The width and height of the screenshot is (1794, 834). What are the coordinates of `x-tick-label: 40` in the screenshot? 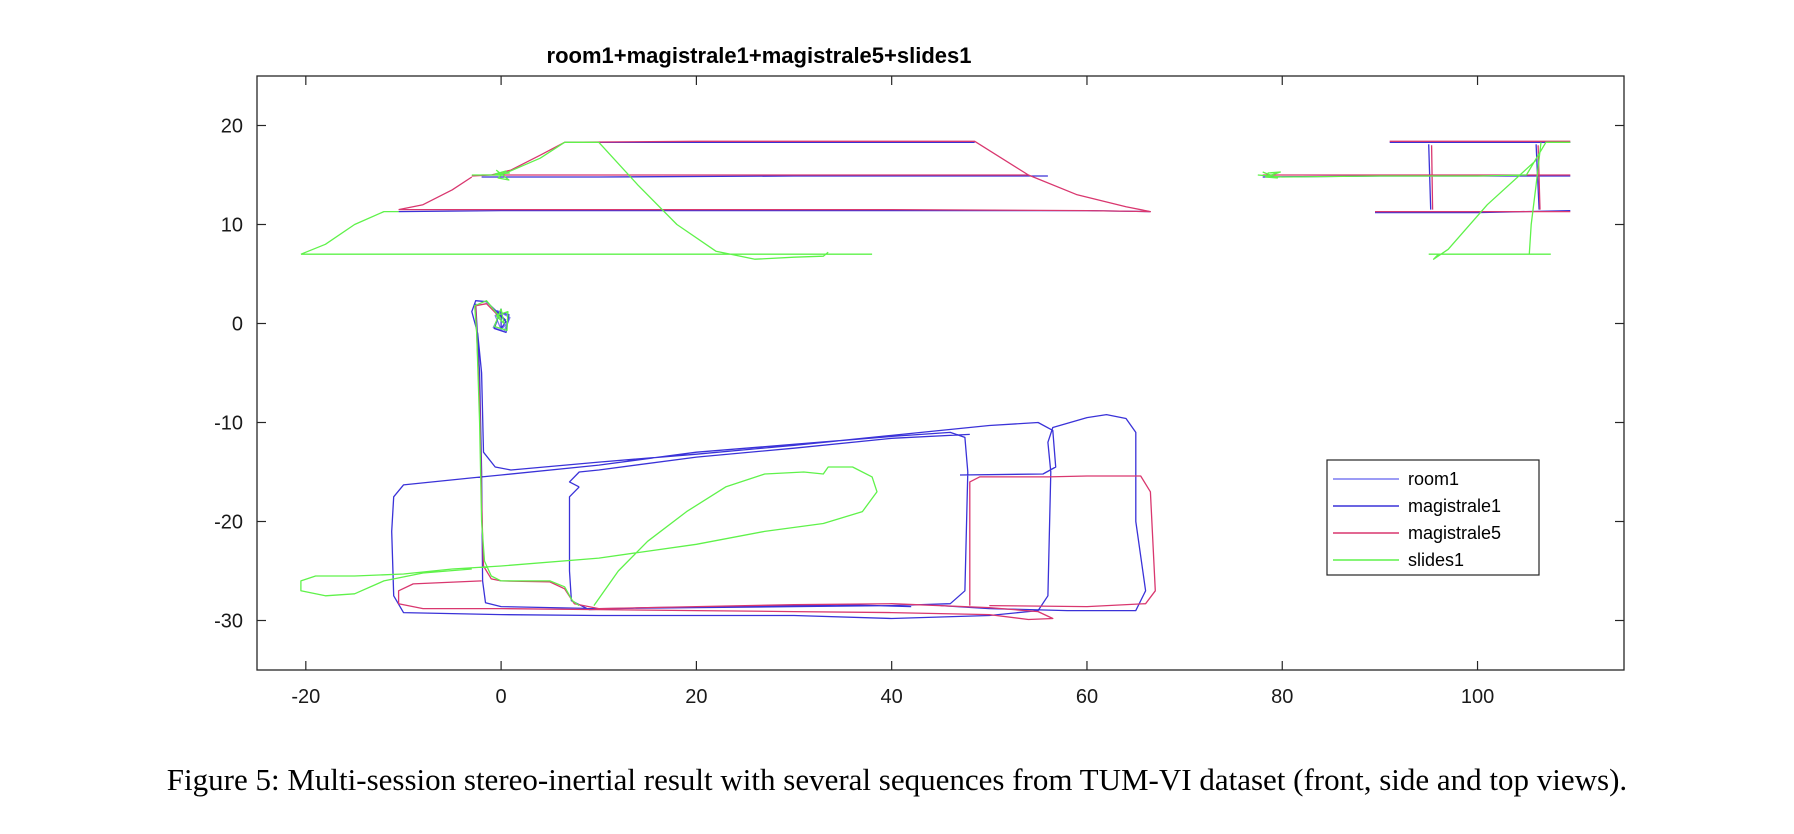 It's located at (892, 697).